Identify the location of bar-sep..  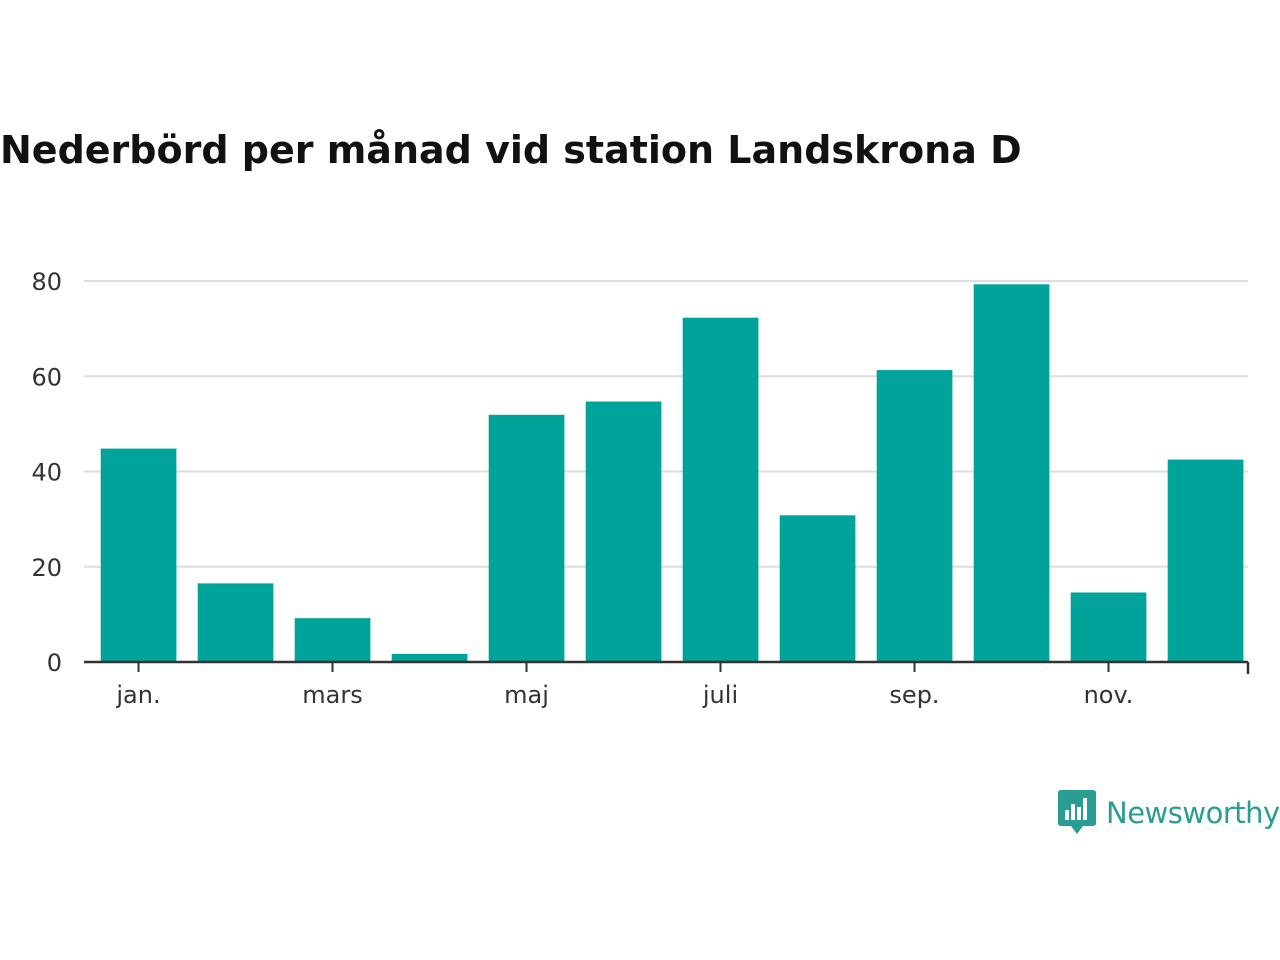
(914, 516).